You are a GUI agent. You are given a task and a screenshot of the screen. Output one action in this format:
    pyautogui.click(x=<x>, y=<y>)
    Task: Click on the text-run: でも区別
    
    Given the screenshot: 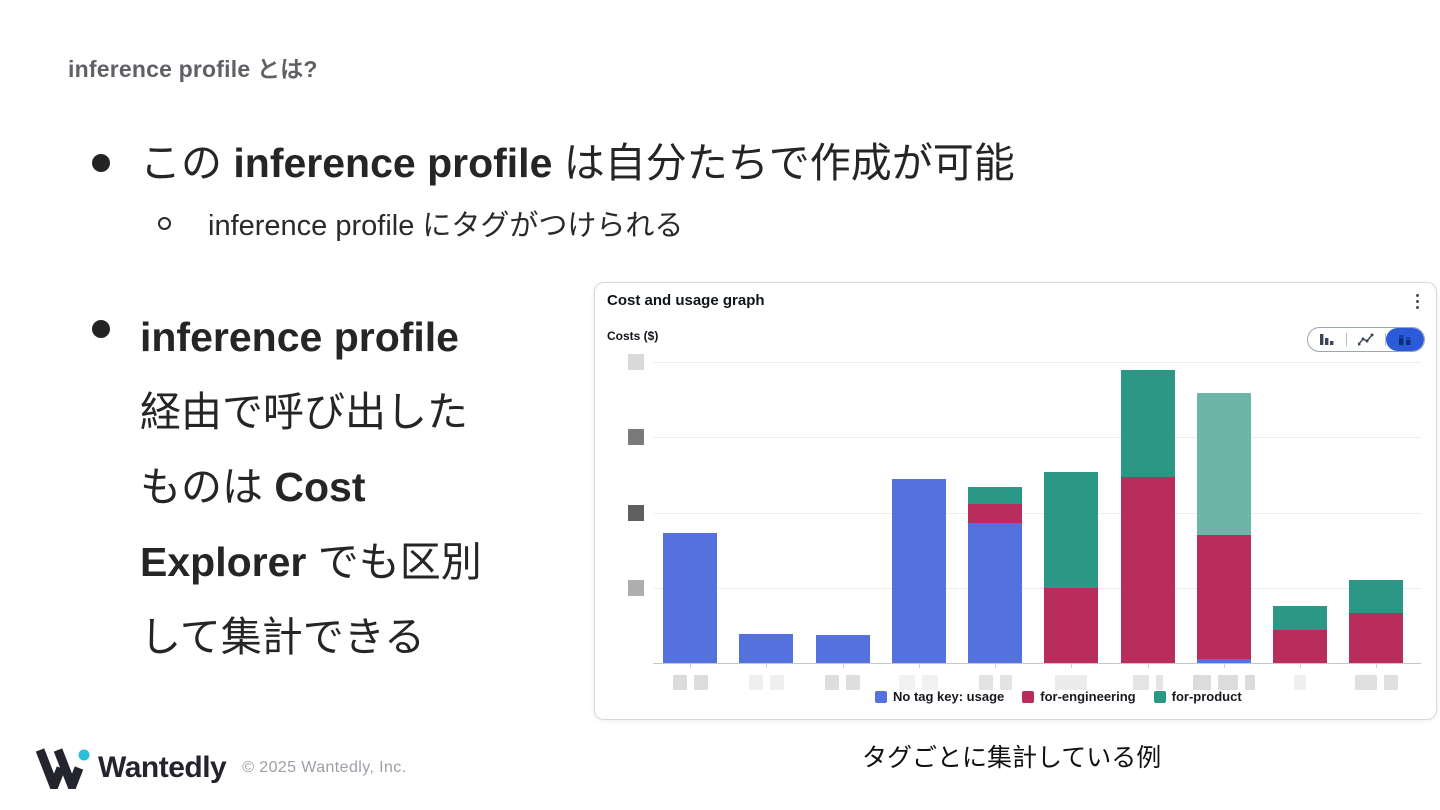 What is the action you would take?
    pyautogui.click(x=394, y=562)
    